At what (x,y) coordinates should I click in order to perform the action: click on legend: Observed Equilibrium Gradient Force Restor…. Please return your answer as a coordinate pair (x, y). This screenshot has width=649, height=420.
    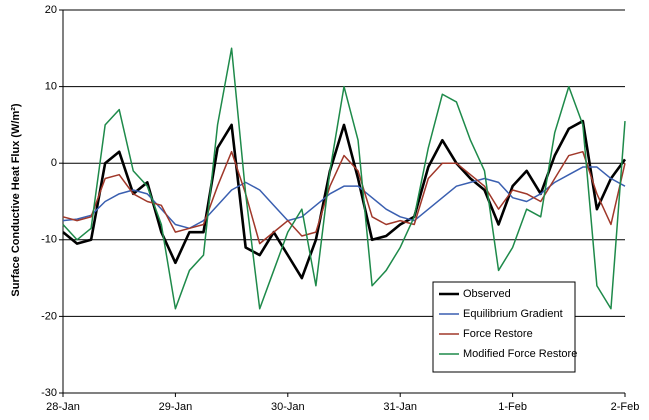
    Looking at the image, I should click on (504, 327).